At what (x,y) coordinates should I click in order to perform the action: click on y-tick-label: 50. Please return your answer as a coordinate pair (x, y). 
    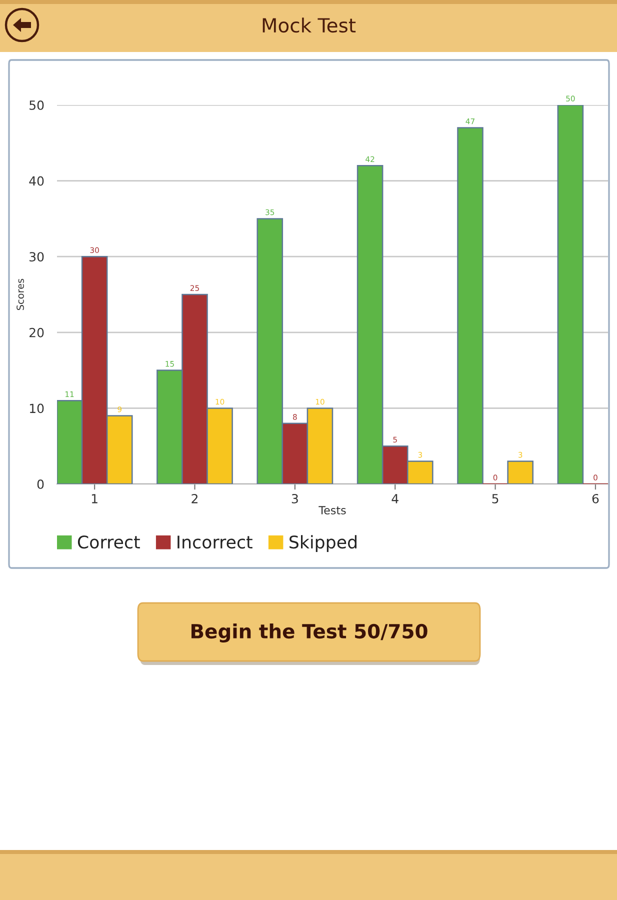
    Looking at the image, I should click on (37, 105).